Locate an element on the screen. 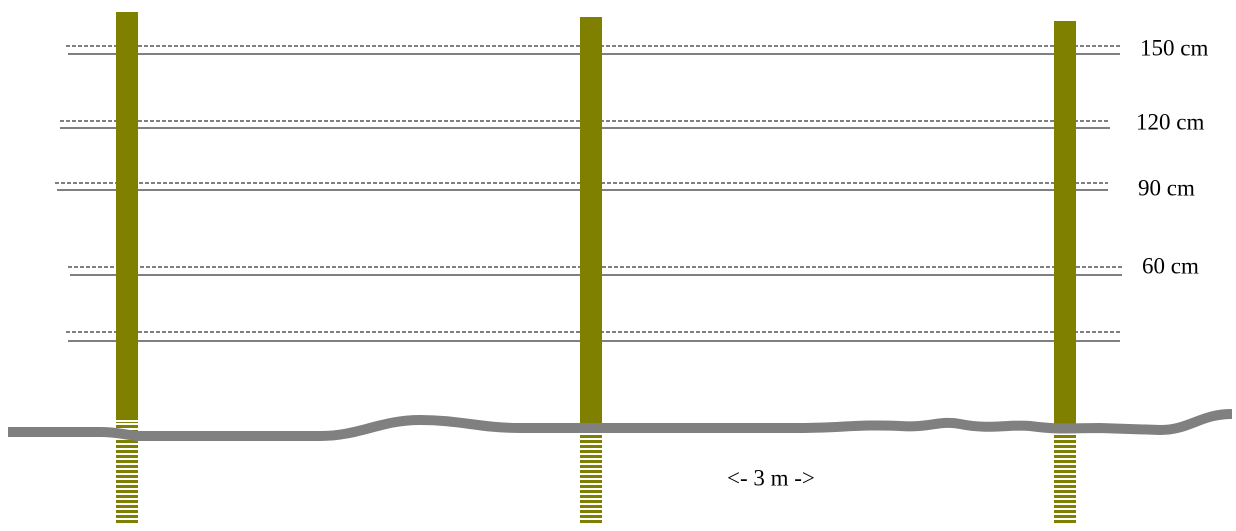 The width and height of the screenshot is (1236, 531). wire-label: 60 cm is located at coordinates (1170, 265).